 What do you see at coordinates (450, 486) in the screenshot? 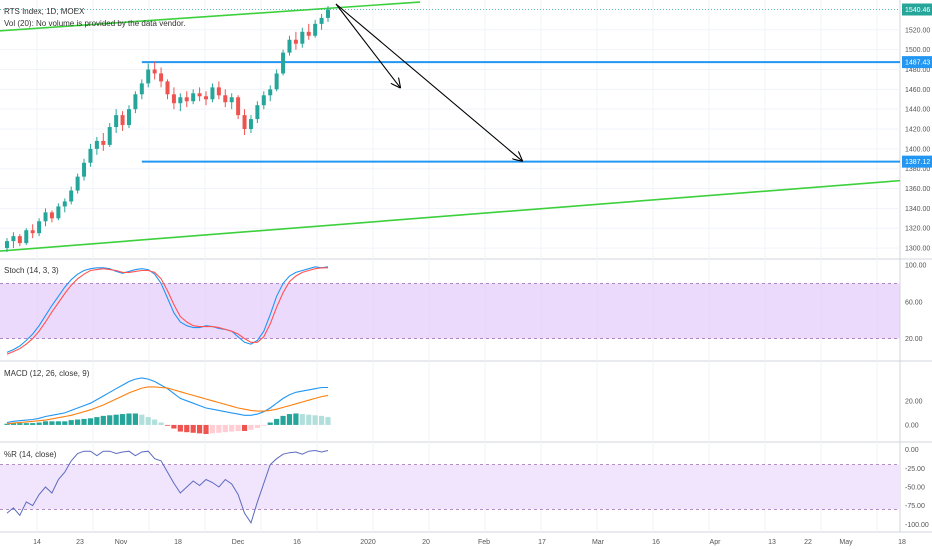
I see `williams-r-pane` at bounding box center [450, 486].